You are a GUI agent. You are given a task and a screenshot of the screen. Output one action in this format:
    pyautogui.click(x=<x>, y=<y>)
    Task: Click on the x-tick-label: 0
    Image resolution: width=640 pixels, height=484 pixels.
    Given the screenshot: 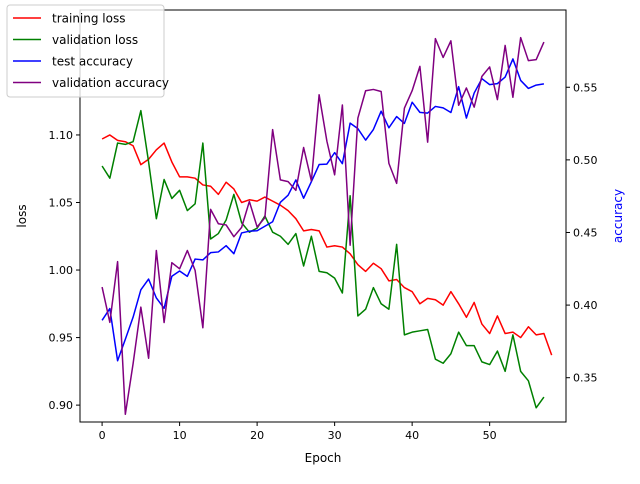 What is the action you would take?
    pyautogui.click(x=102, y=435)
    